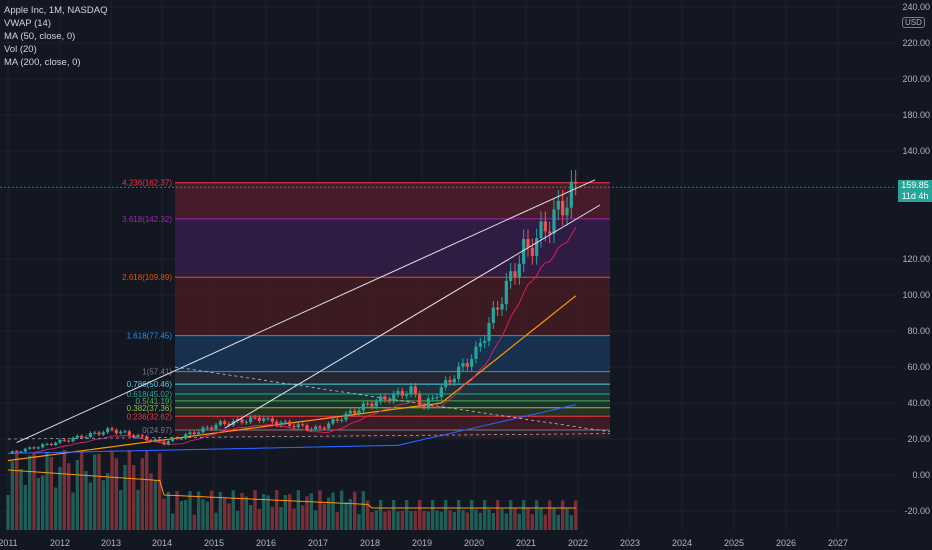 This screenshot has height=550, width=932. I want to click on last-price-value: 159.85, so click(915, 185).